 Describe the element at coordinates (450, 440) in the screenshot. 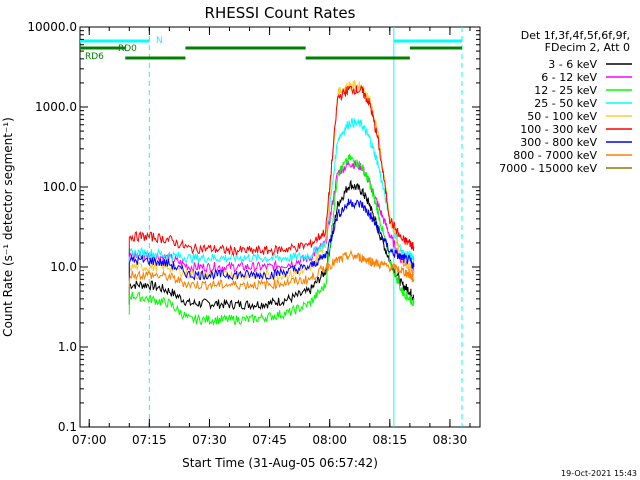

I see `x-tick-label: 08:30` at that location.